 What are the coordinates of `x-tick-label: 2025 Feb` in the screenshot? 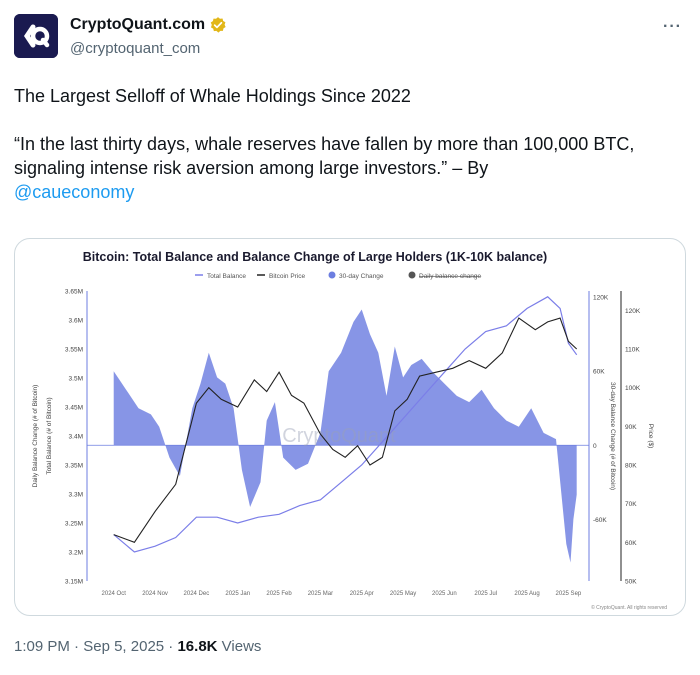 It's located at (279, 594).